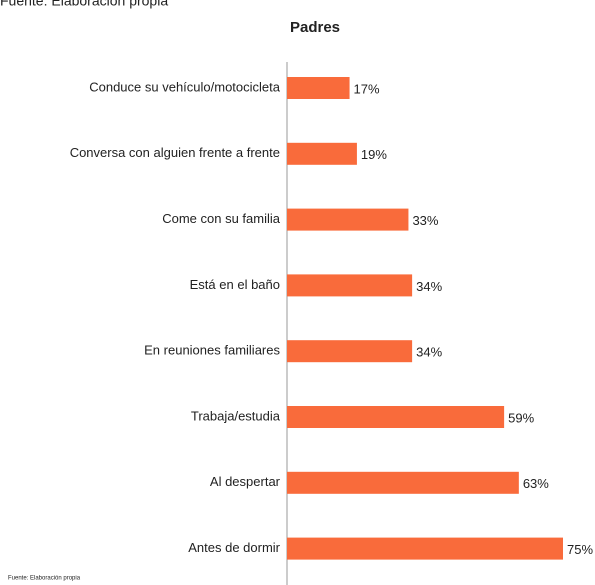 This screenshot has width=595, height=585. I want to click on data-label: 75%, so click(580, 549).